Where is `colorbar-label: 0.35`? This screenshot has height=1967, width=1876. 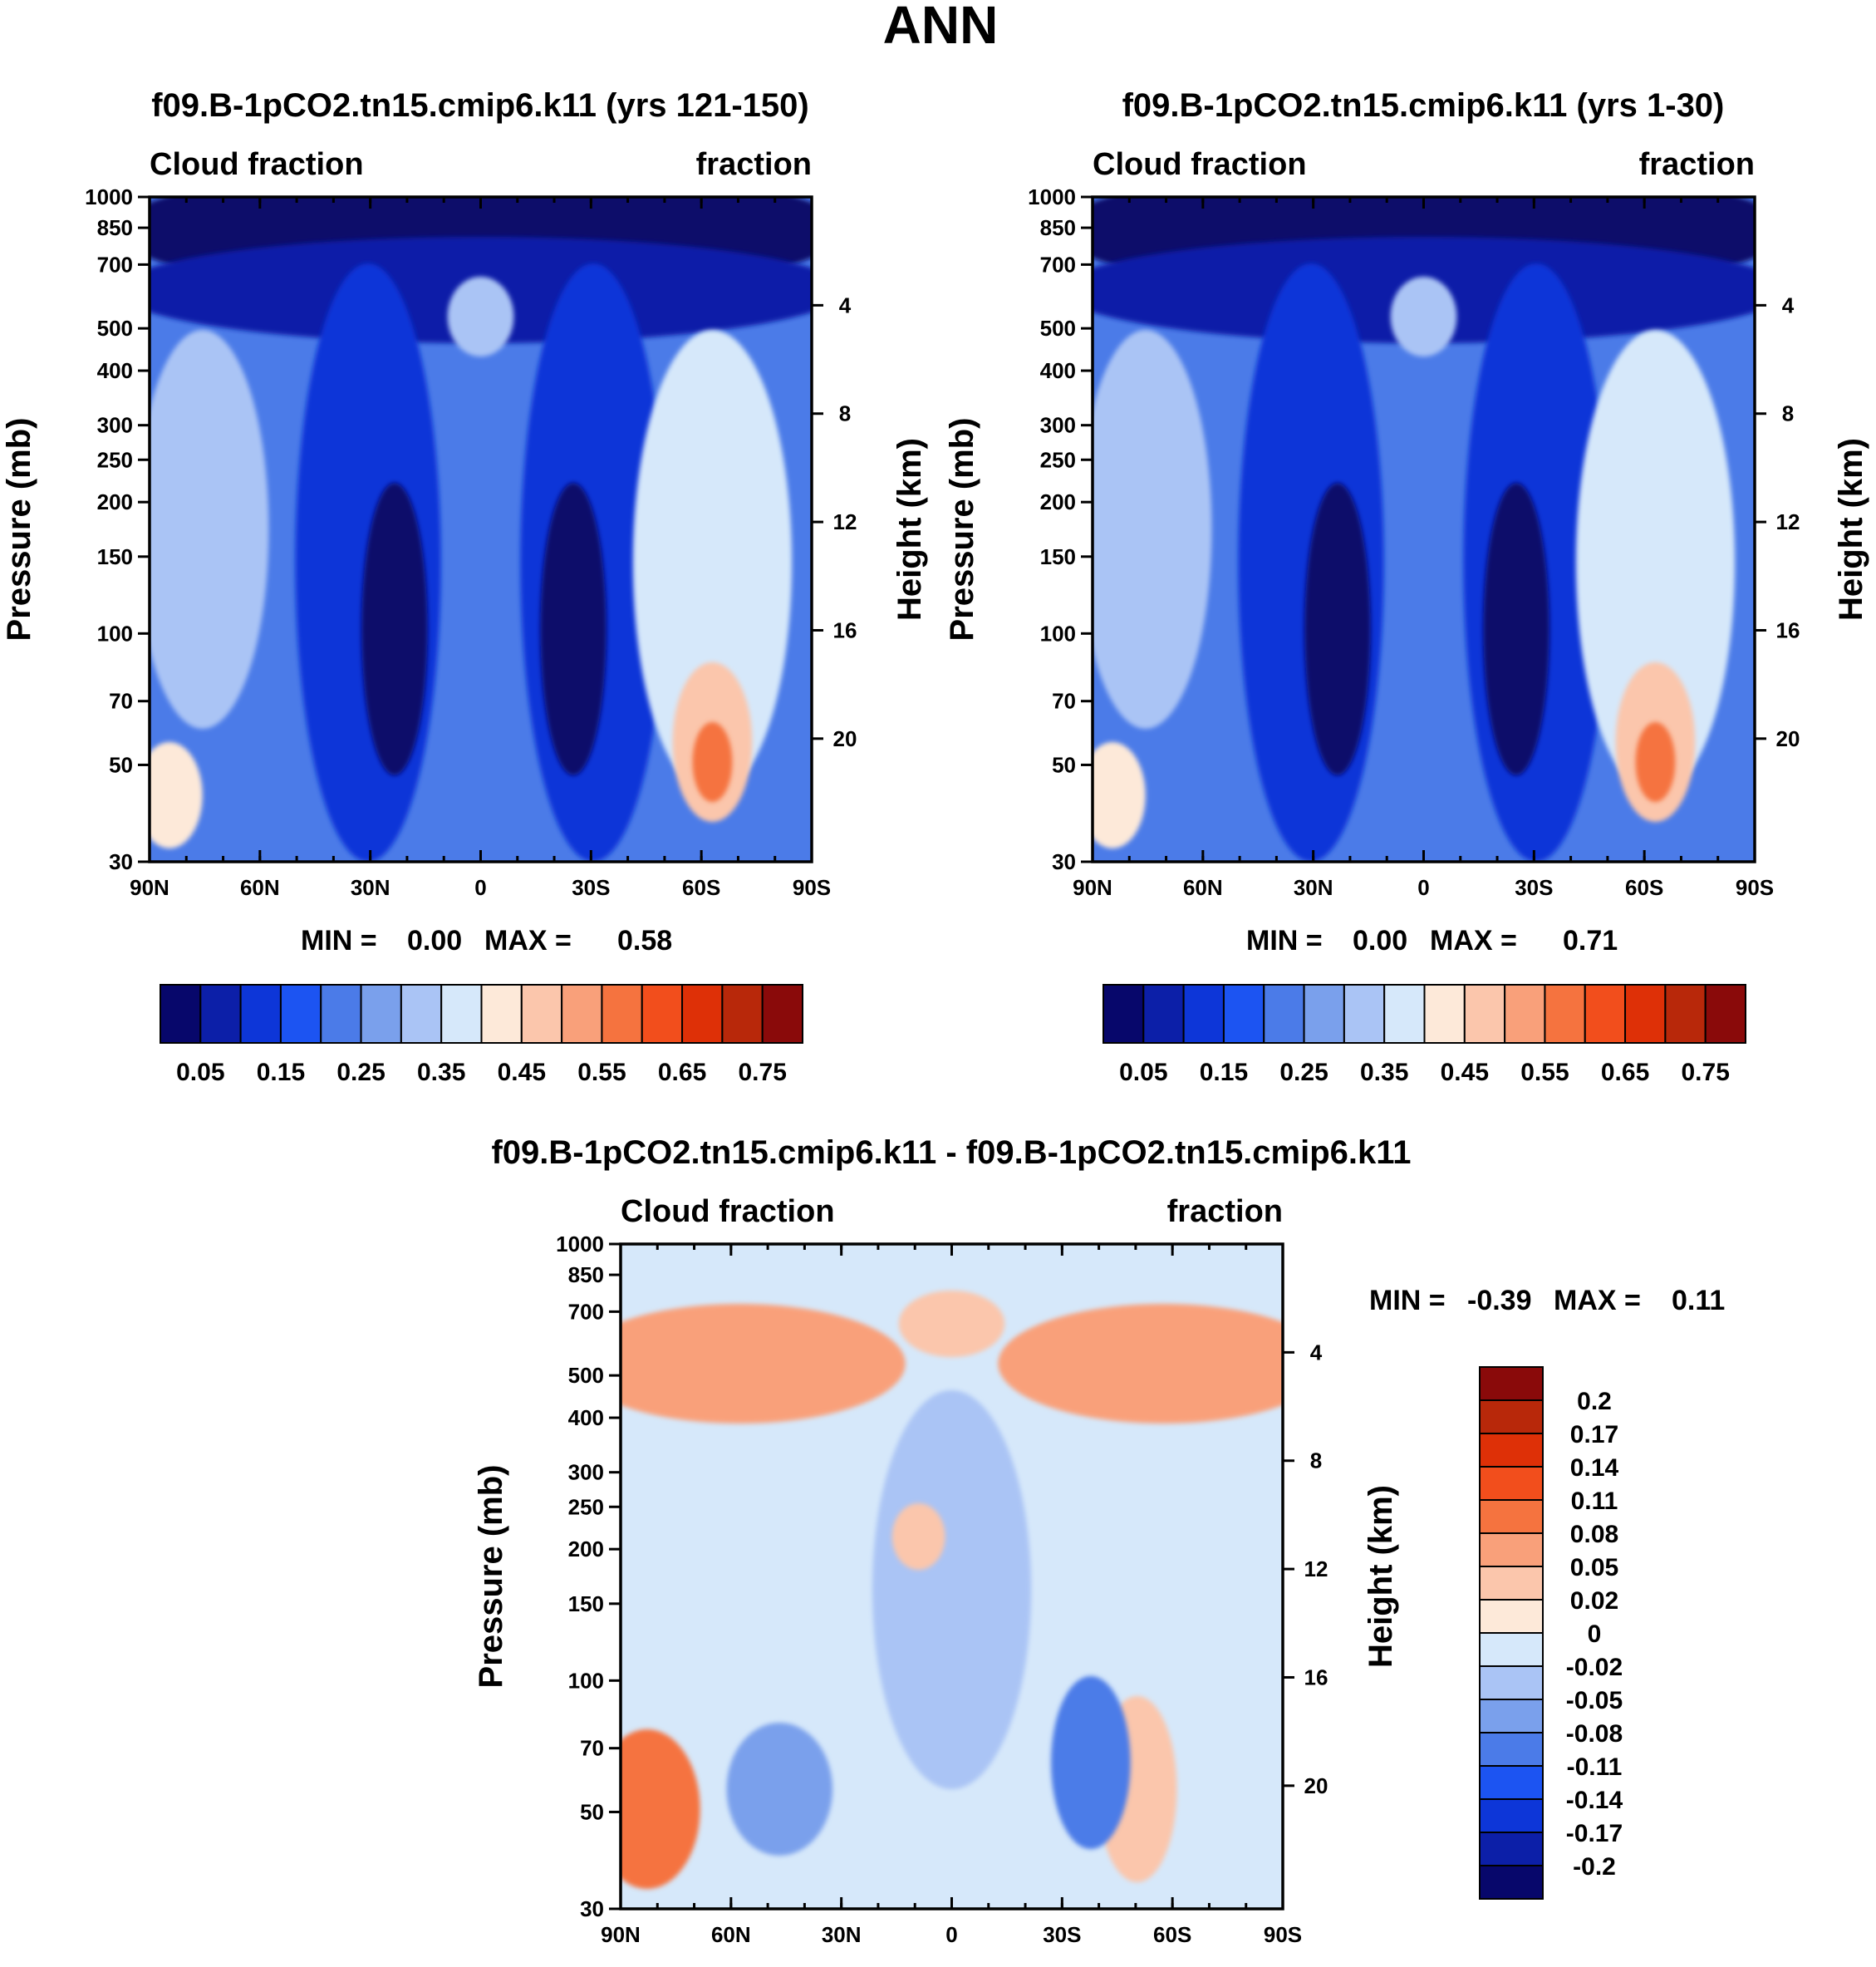
colorbar-label: 0.35 is located at coordinates (441, 1073).